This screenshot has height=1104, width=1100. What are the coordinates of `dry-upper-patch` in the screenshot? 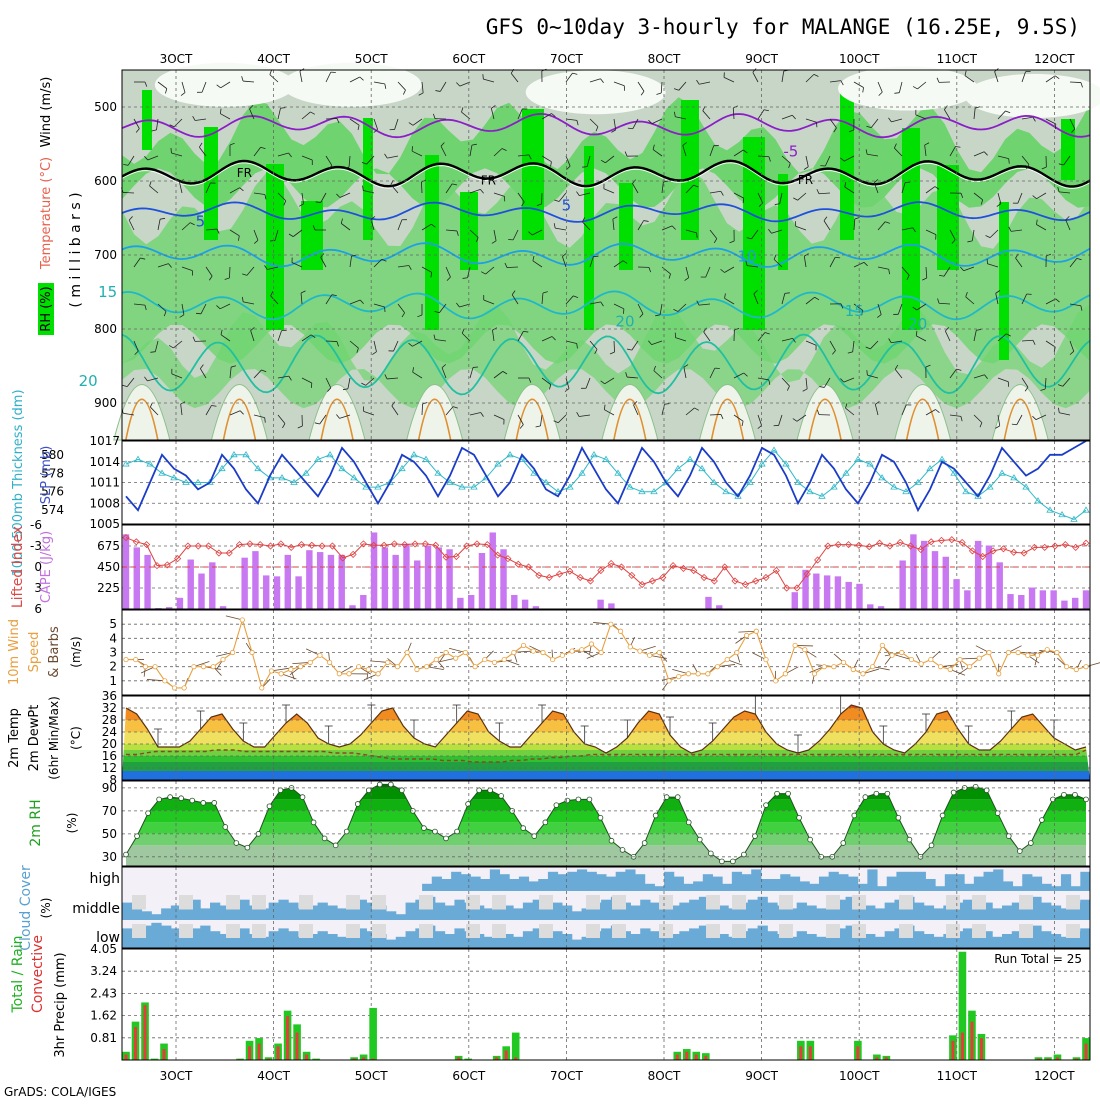 It's located at (1032, 96).